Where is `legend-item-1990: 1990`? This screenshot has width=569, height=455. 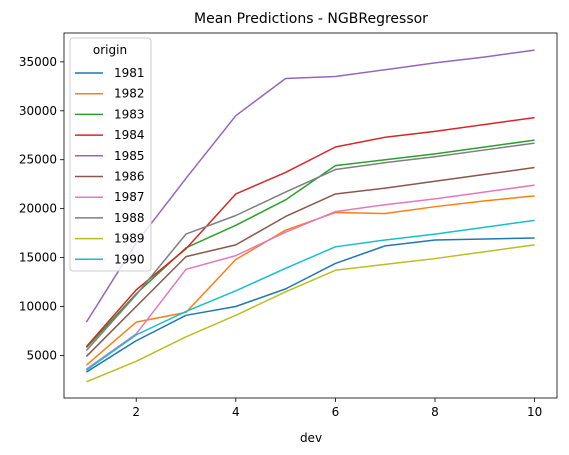 legend-item-1990: 1990 is located at coordinates (110, 259).